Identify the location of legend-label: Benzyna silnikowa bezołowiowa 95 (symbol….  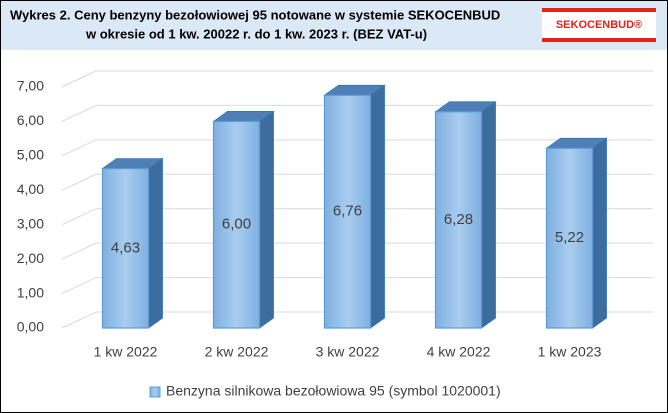
(333, 391).